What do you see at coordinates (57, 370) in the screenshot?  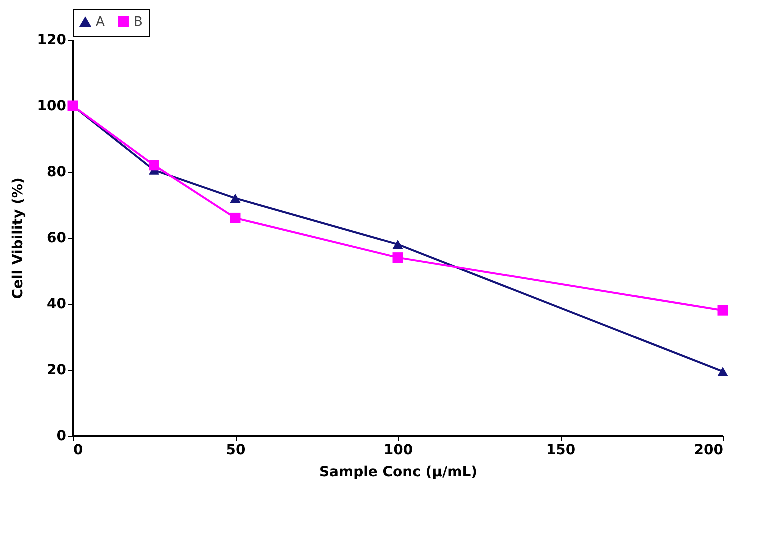 I see `y-tick-label: 20` at bounding box center [57, 370].